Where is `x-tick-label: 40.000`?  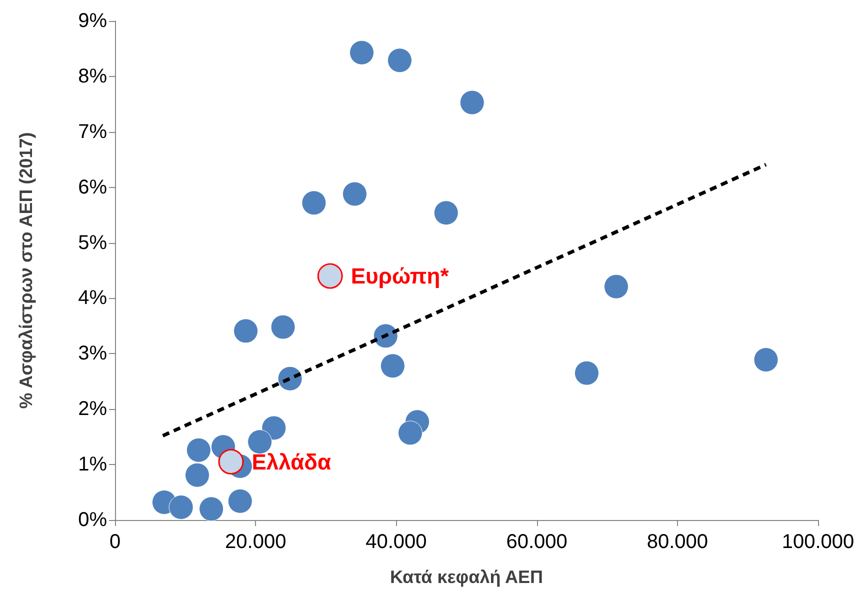 x-tick-label: 40.000 is located at coordinates (396, 542).